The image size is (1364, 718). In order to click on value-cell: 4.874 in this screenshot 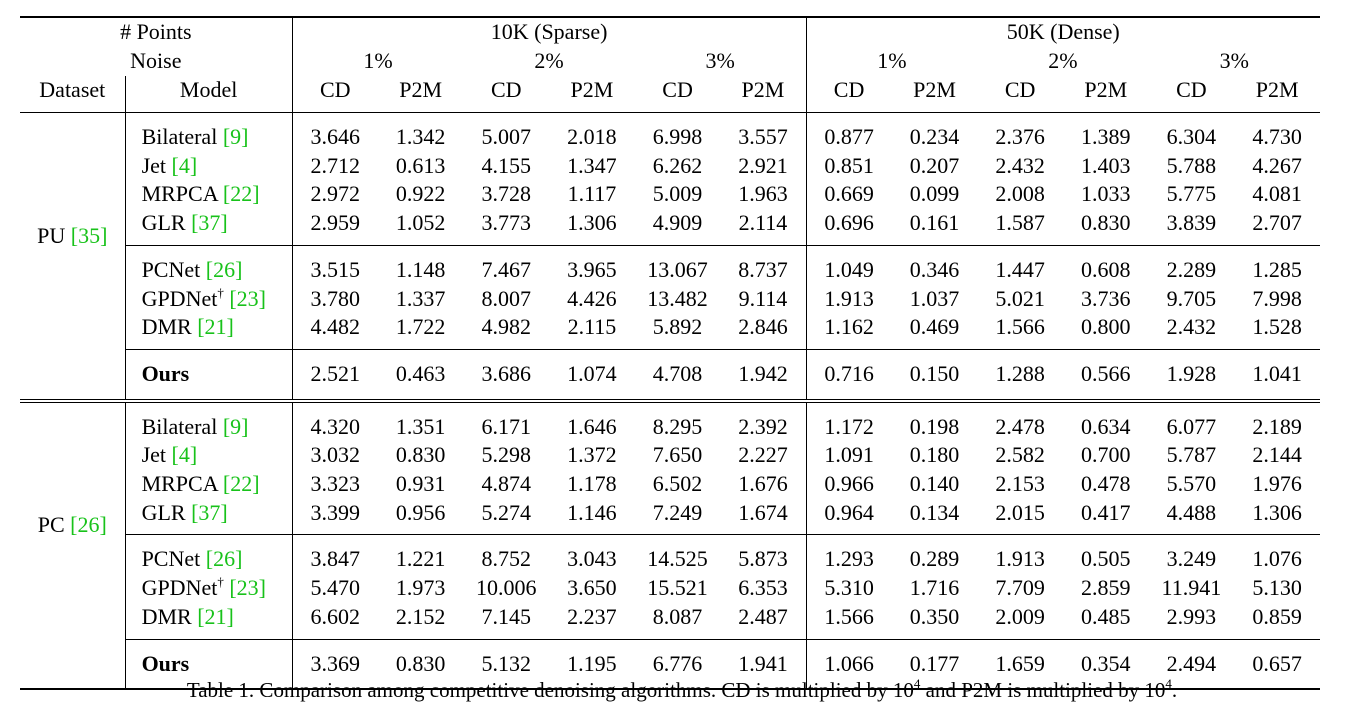, I will do `click(506, 484)`.